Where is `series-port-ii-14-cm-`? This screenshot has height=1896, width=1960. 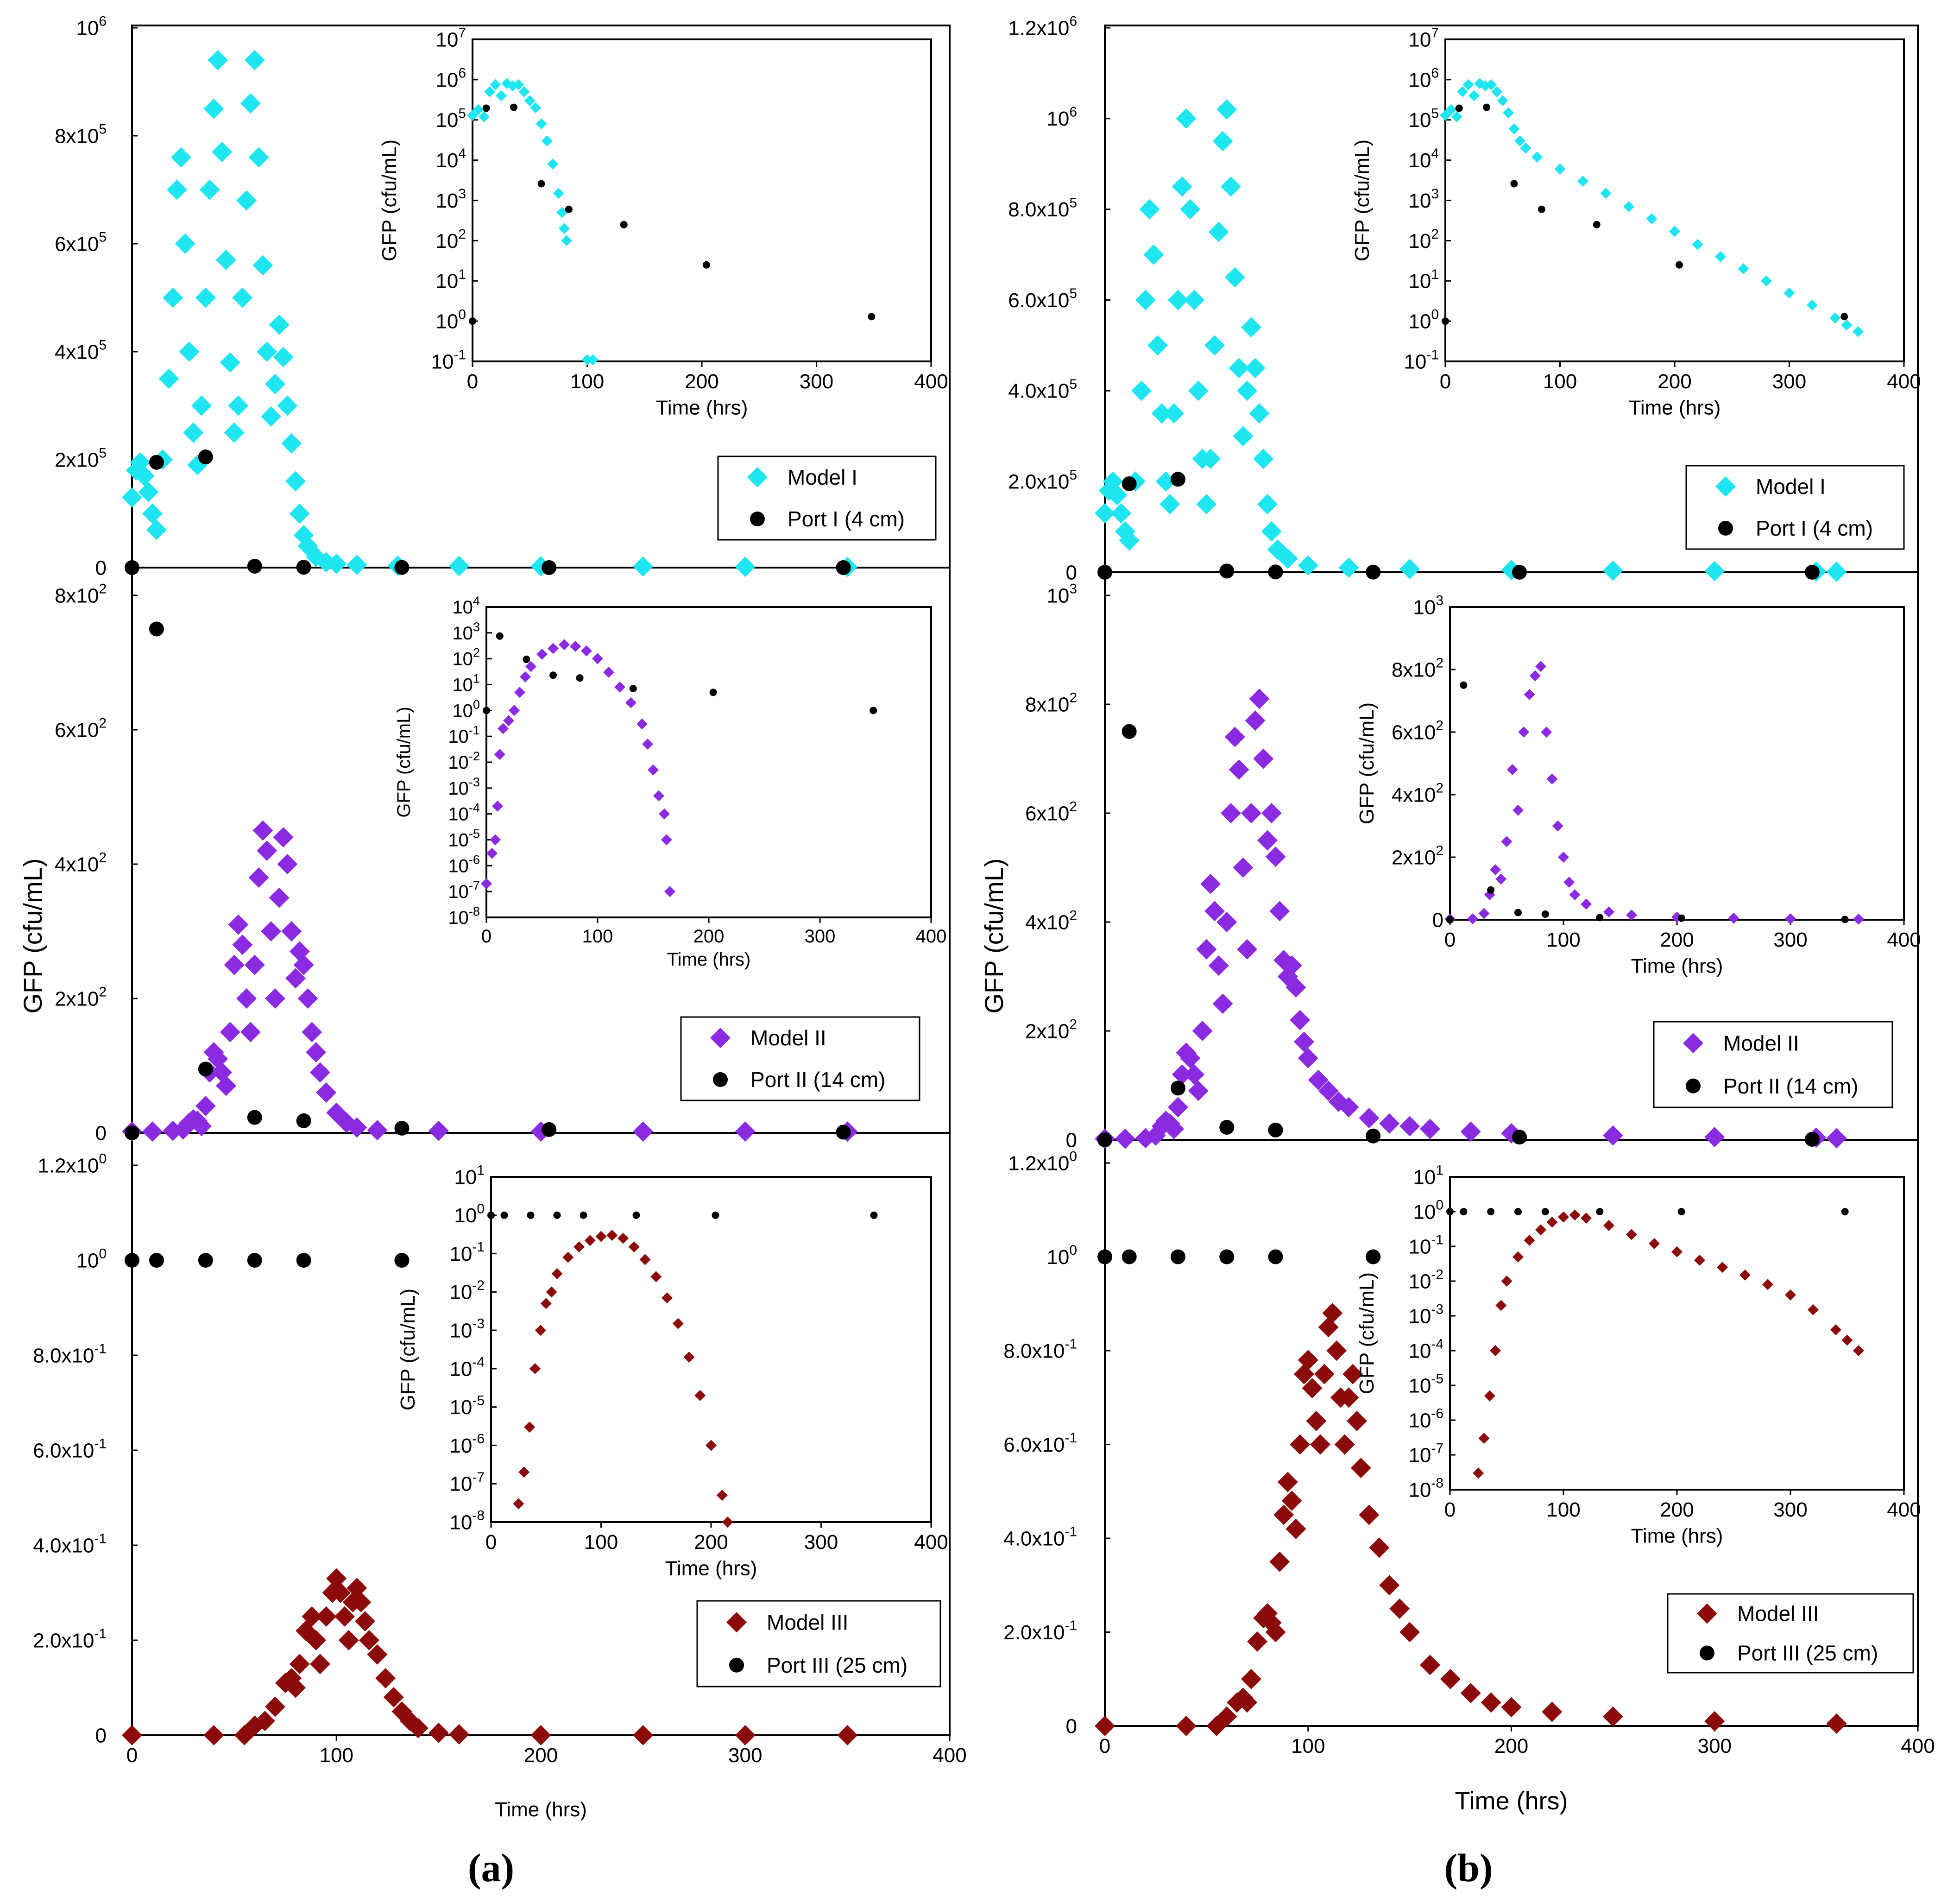 series-port-ii-14-cm- is located at coordinates (488, 880).